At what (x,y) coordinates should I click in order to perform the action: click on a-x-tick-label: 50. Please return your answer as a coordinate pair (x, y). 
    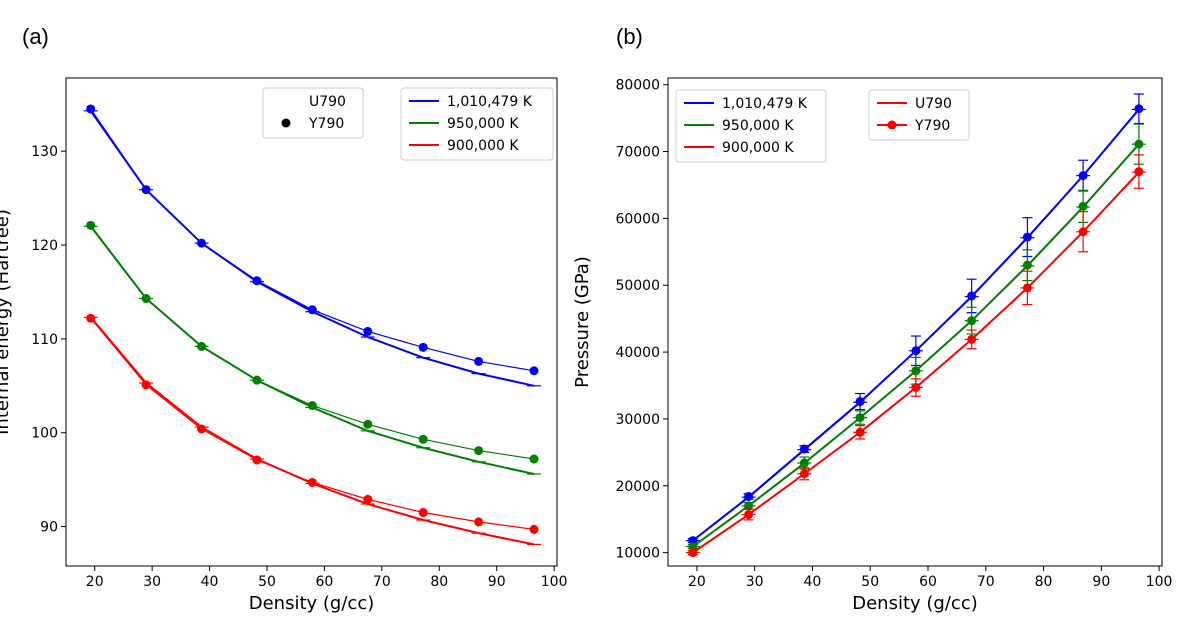
    Looking at the image, I should click on (267, 582).